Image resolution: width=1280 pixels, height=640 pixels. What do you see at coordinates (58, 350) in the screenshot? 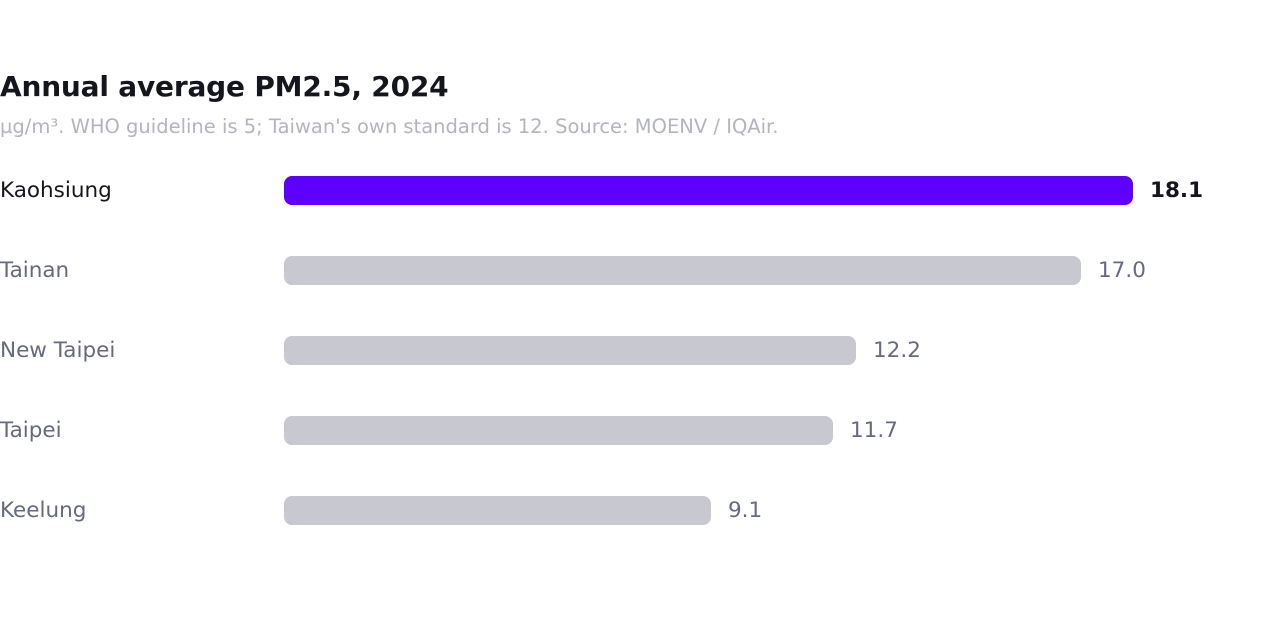
I see `category-label: New Taipei` at bounding box center [58, 350].